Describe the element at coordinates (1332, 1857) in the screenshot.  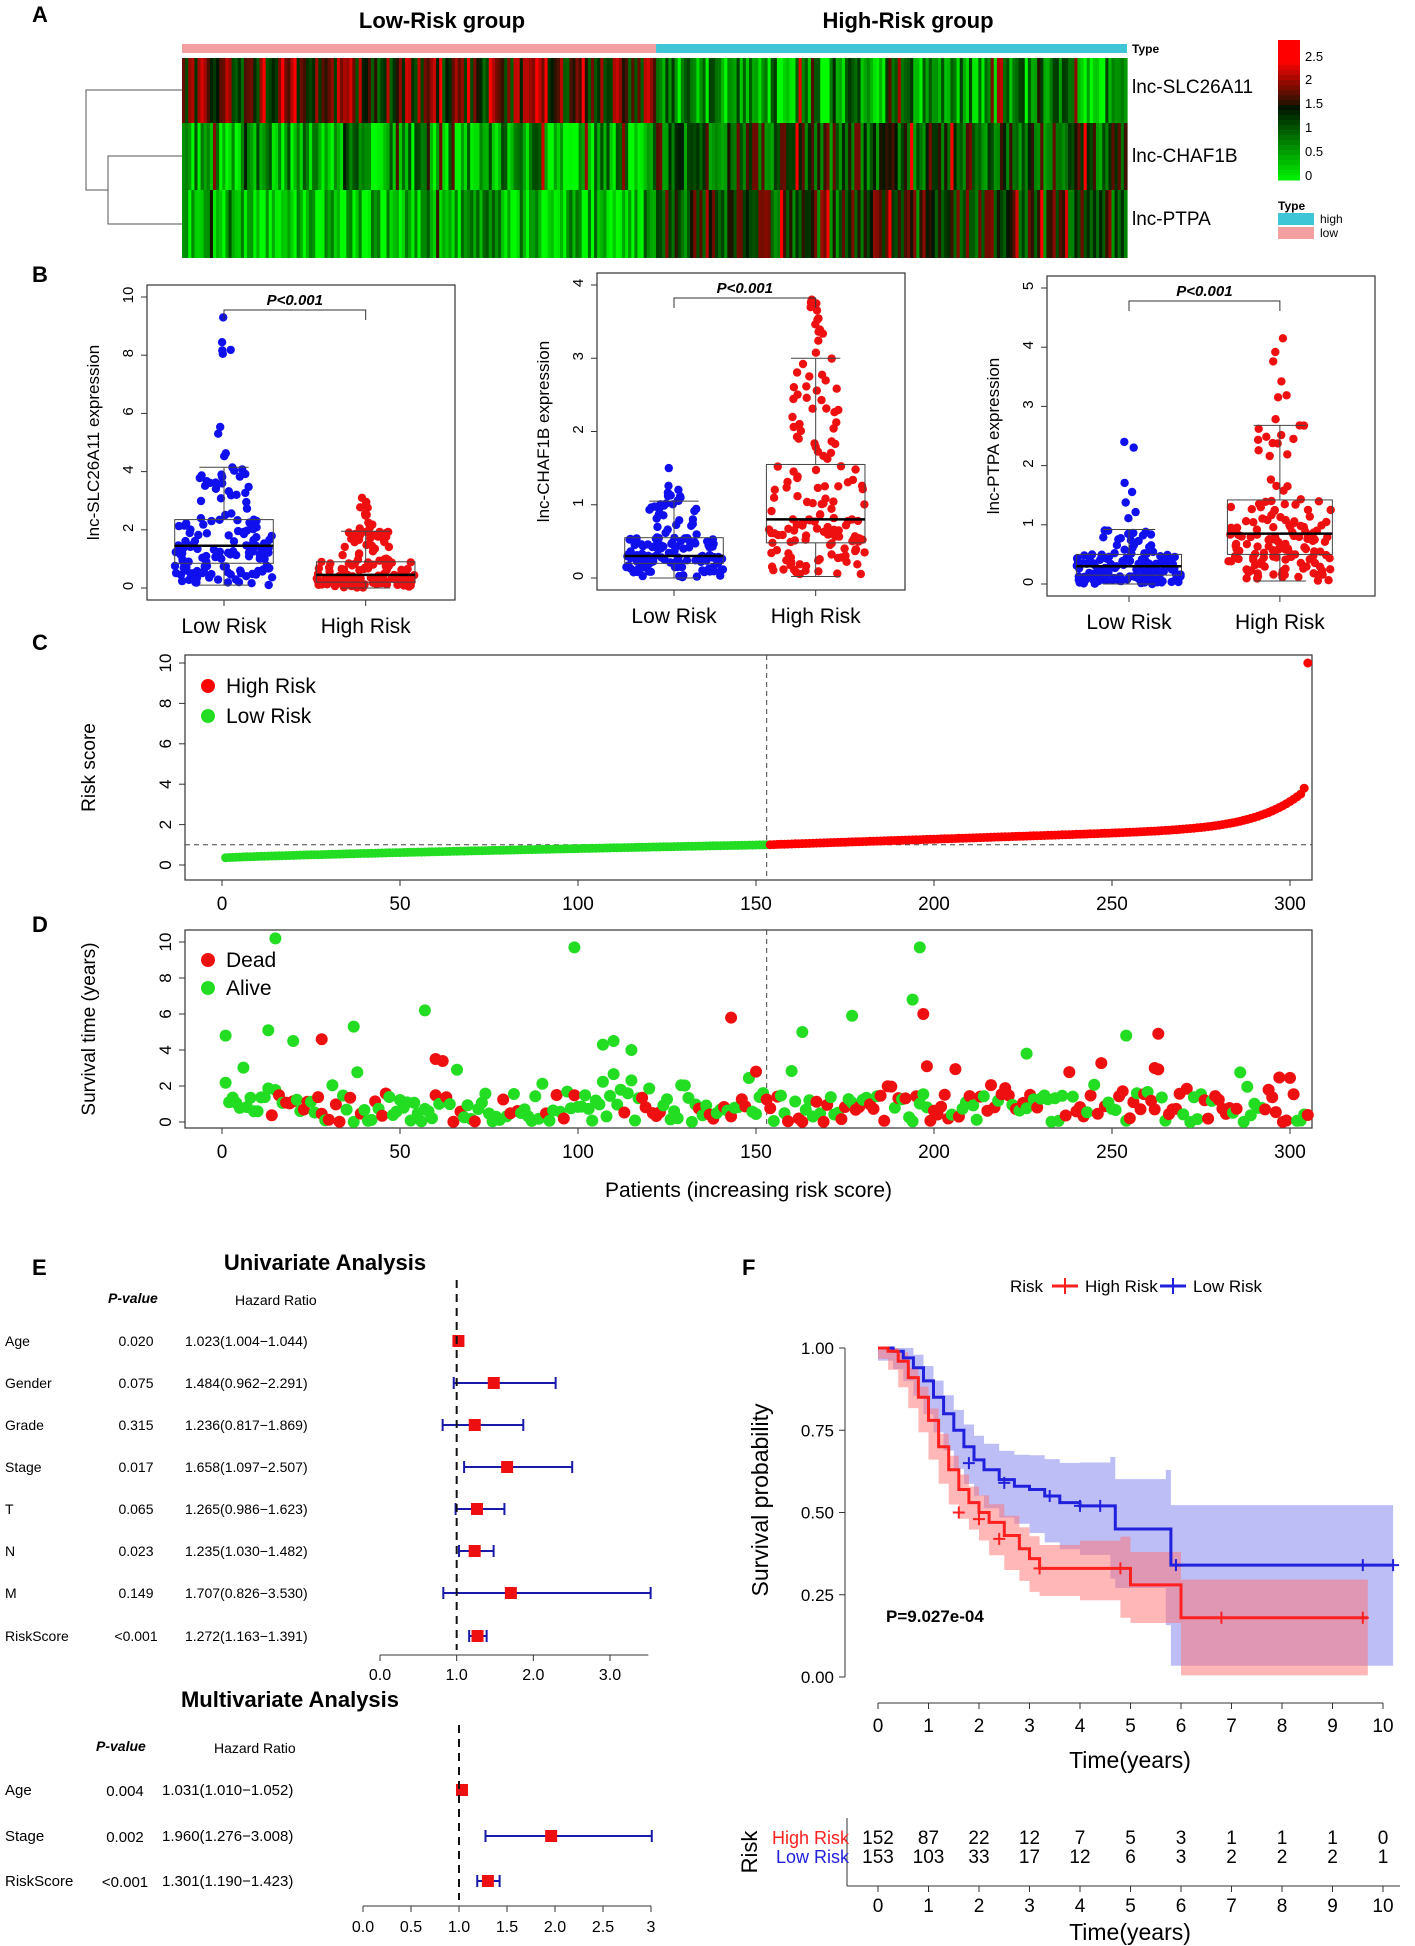
I see `risk-table-count-low: 2` at that location.